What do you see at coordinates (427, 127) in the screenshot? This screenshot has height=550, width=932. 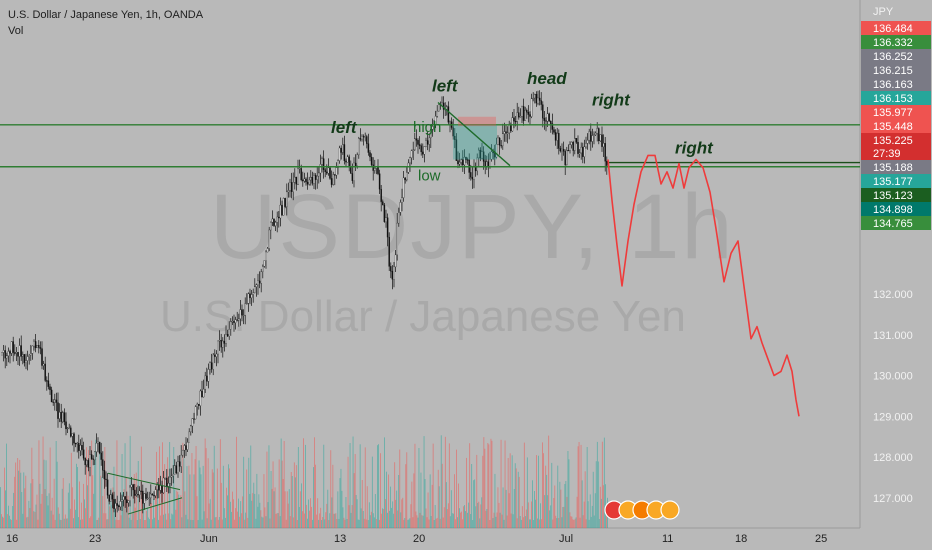 I see `annotation-high-6: high` at bounding box center [427, 127].